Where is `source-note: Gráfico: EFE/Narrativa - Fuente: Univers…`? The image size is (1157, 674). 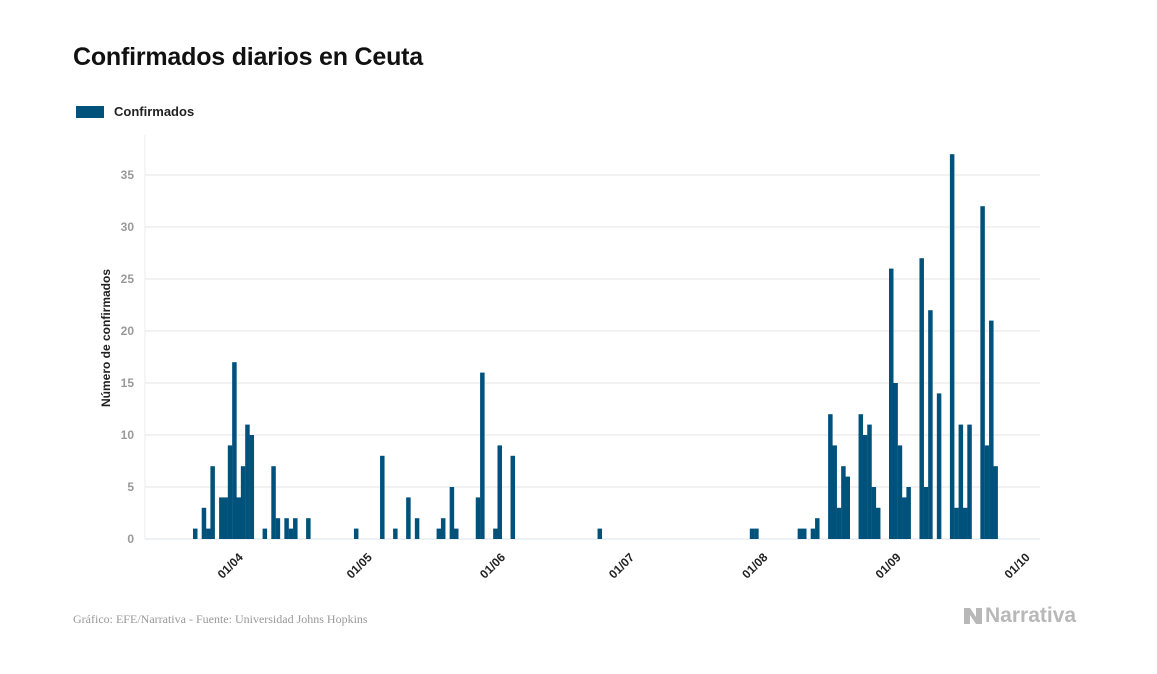
source-note: Gráfico: EFE/Narrativa - Fuente: Univers… is located at coordinates (220, 619).